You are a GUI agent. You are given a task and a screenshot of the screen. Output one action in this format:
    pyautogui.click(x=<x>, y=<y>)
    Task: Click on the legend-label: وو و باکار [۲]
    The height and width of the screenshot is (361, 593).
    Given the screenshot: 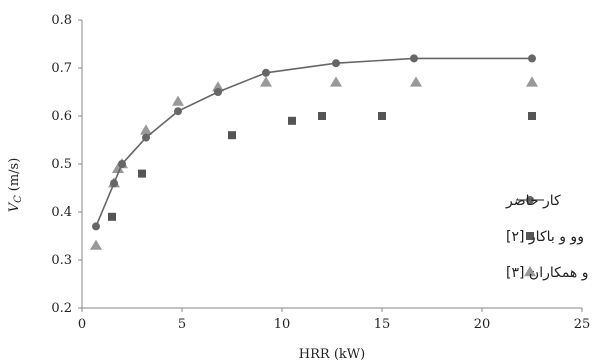 What is the action you would take?
    pyautogui.click(x=545, y=237)
    